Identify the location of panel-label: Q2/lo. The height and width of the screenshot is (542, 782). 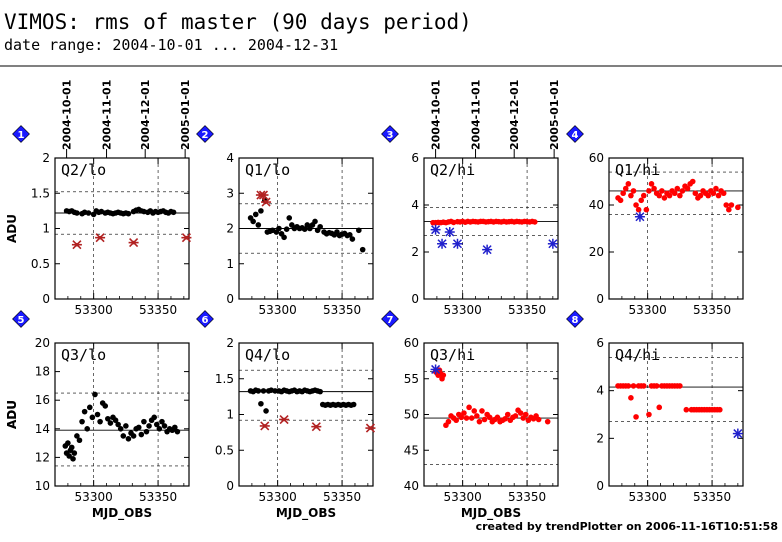
(83, 170).